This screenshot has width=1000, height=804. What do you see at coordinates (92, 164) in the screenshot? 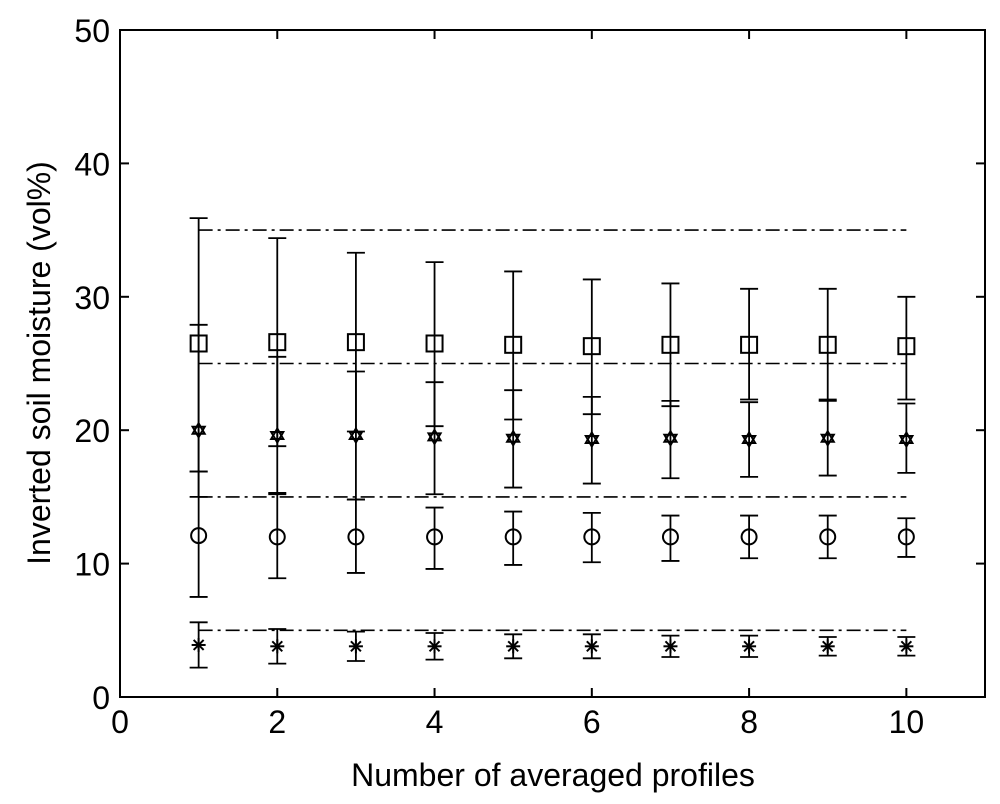
I see `y-tick-label: 40` at bounding box center [92, 164].